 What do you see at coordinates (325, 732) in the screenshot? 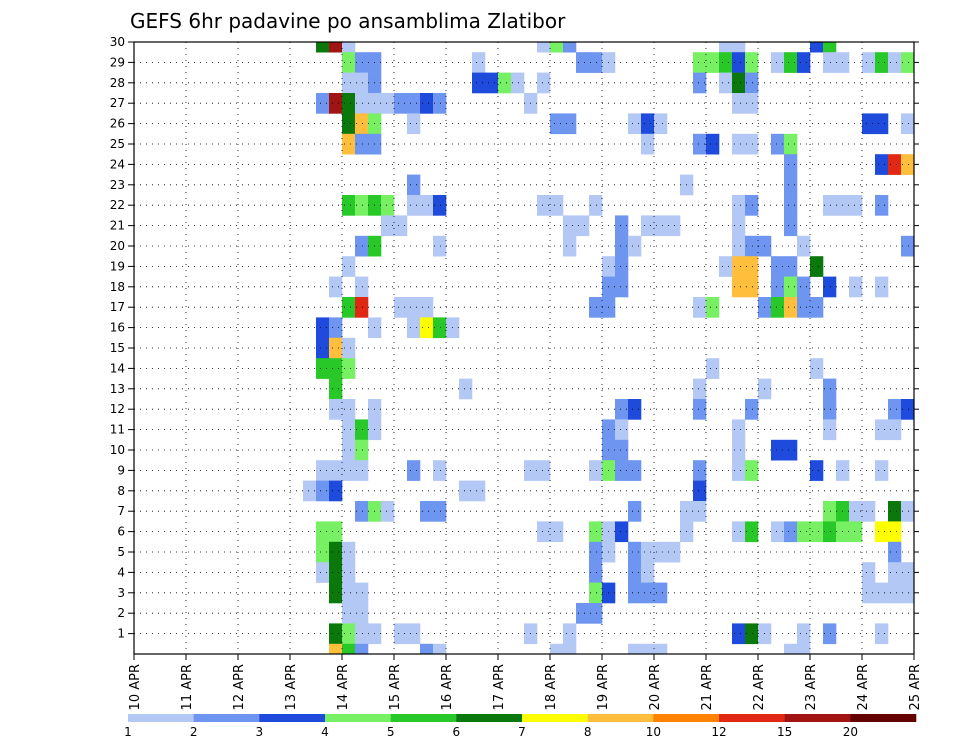
I see `colorbar-label: 4` at bounding box center [325, 732].